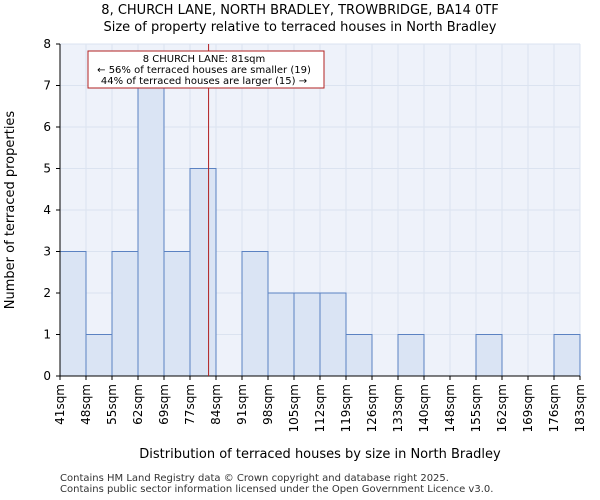 The height and width of the screenshot is (500, 600). Describe the element at coordinates (47, 210) in the screenshot. I see `y-tick-label: 4` at that location.